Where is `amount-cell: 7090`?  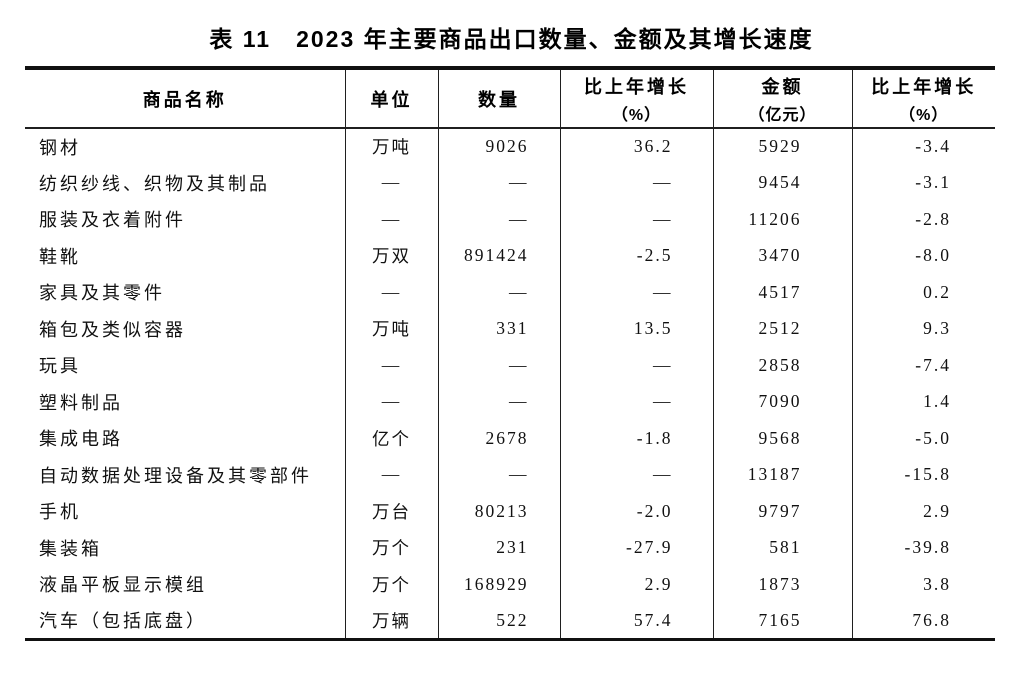 amount-cell: 7090 is located at coordinates (783, 401).